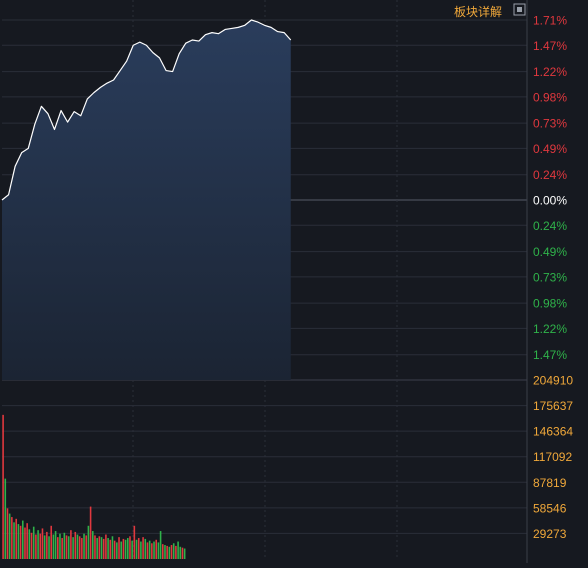 This screenshot has height=568, width=588. Describe the element at coordinates (550, 534) in the screenshot. I see `volume-tick-label: 29273` at that location.